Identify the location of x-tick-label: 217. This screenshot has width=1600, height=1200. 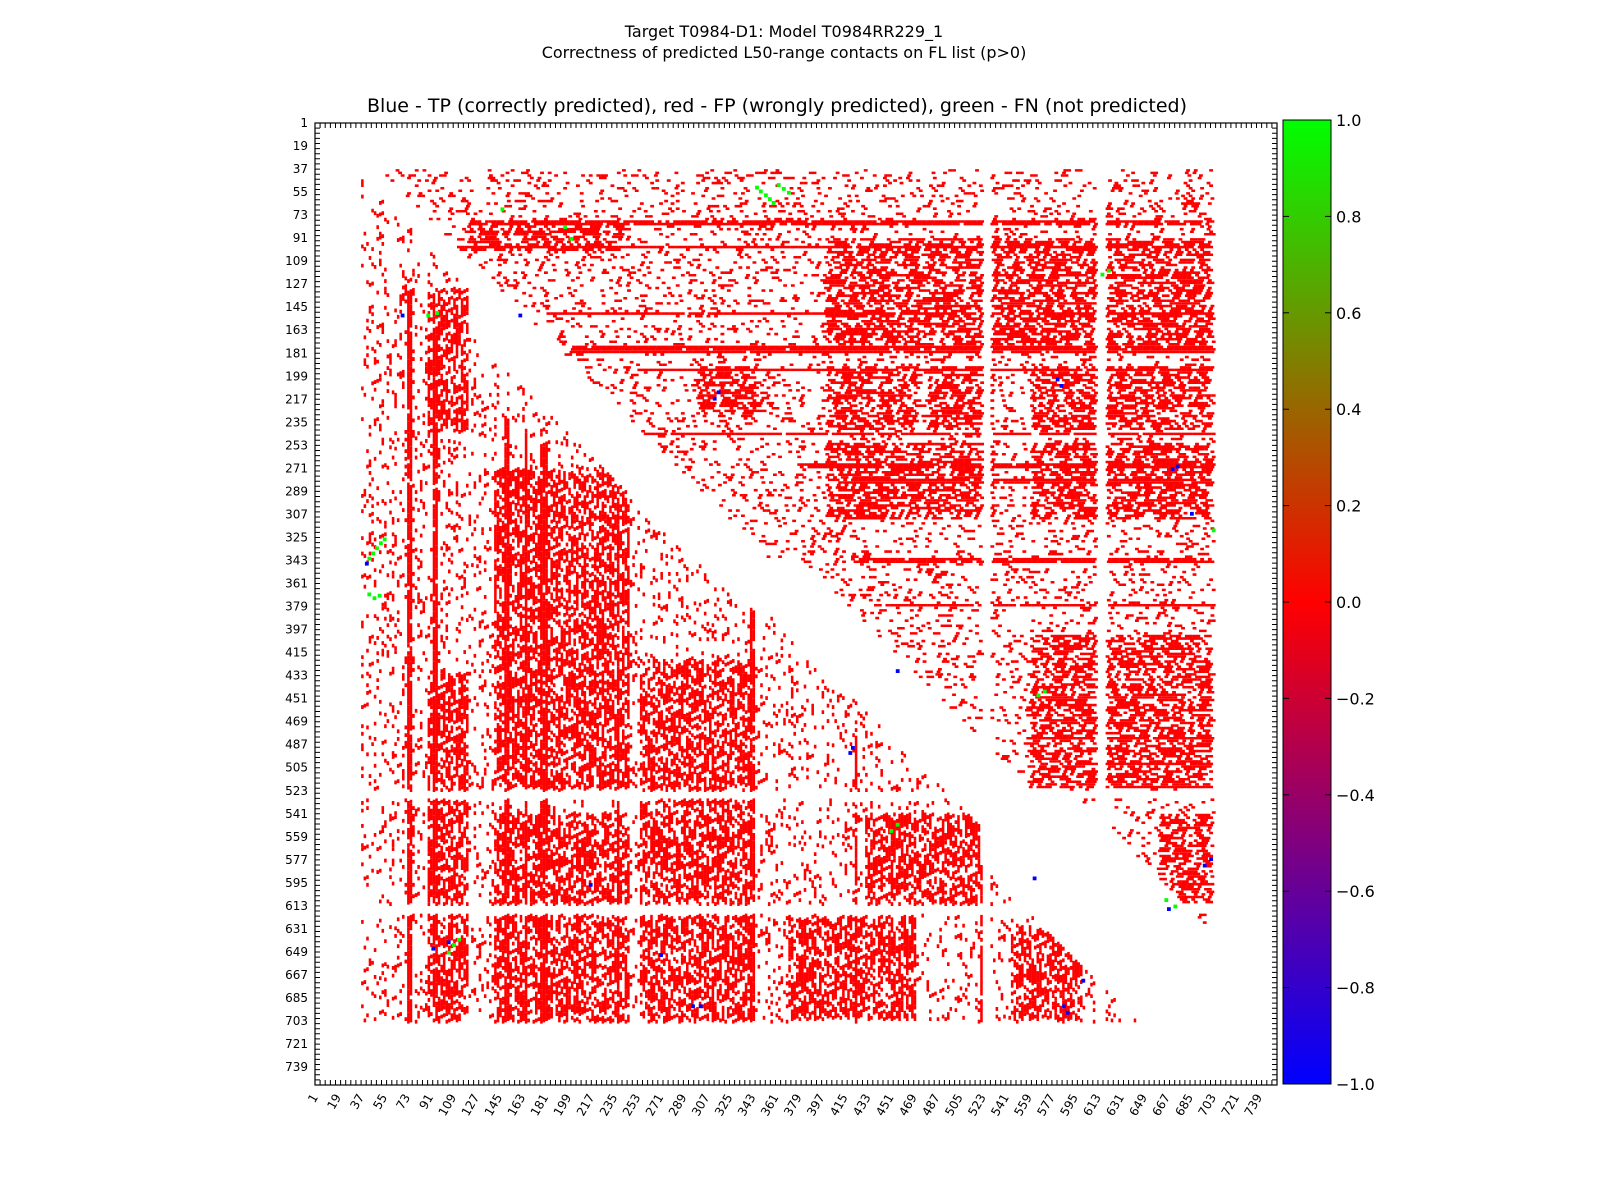
(586, 1105).